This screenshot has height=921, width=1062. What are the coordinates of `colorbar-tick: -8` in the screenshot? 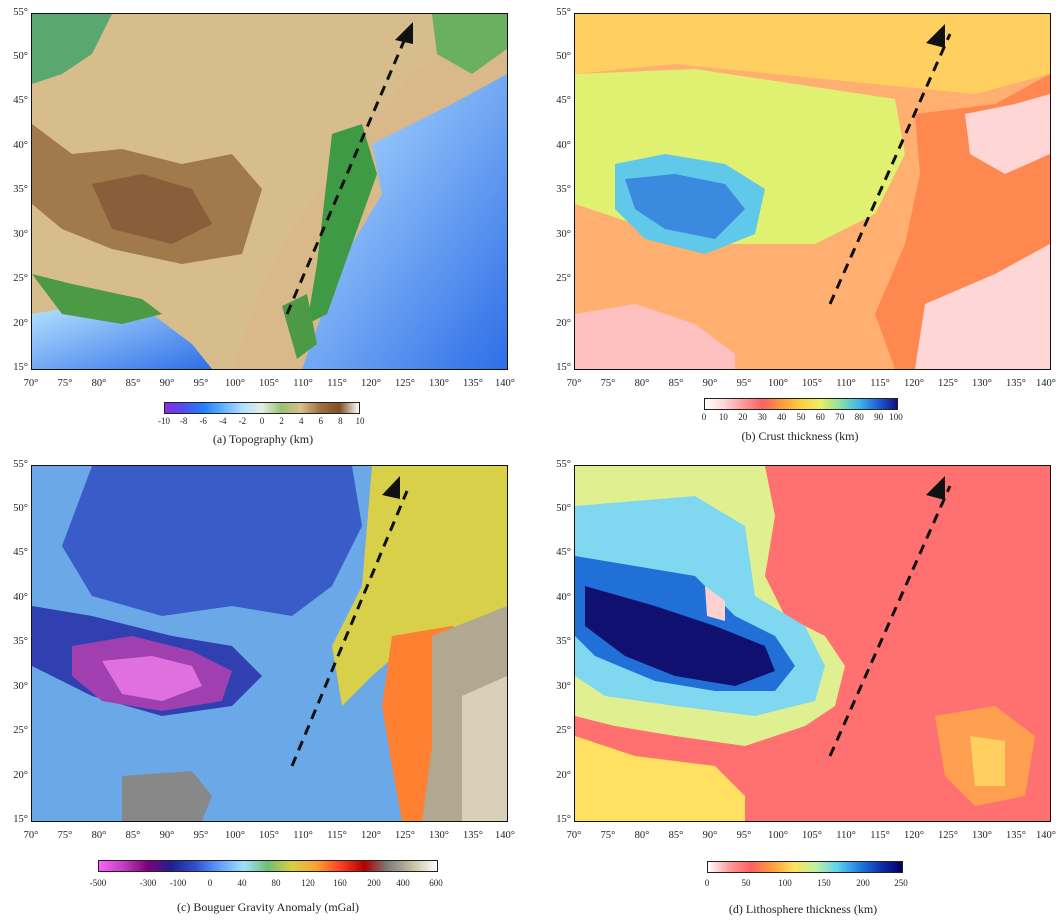 It's located at (183, 421).